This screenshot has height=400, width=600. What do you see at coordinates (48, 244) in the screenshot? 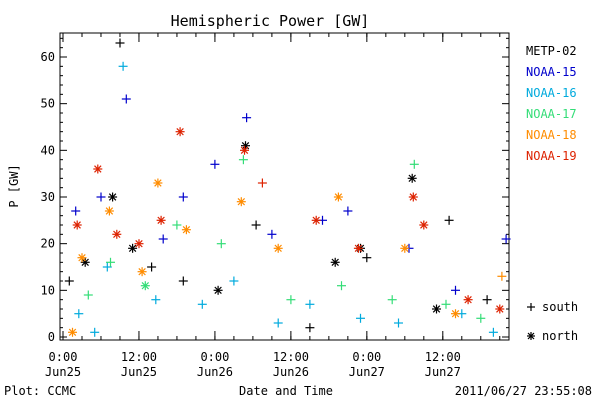
I see `y-tick-label: 20` at bounding box center [48, 244].